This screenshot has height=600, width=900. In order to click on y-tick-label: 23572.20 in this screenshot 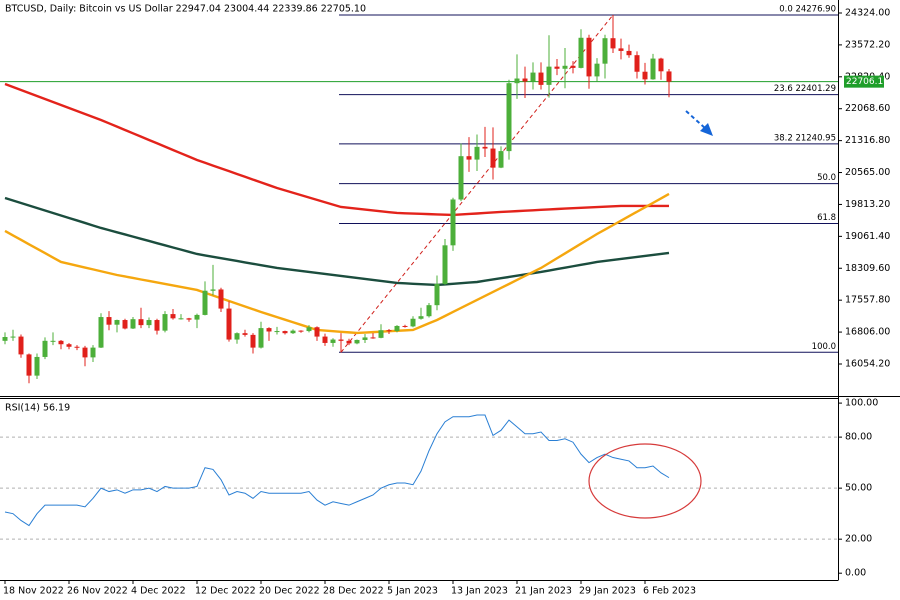, I will do `click(867, 44)`.